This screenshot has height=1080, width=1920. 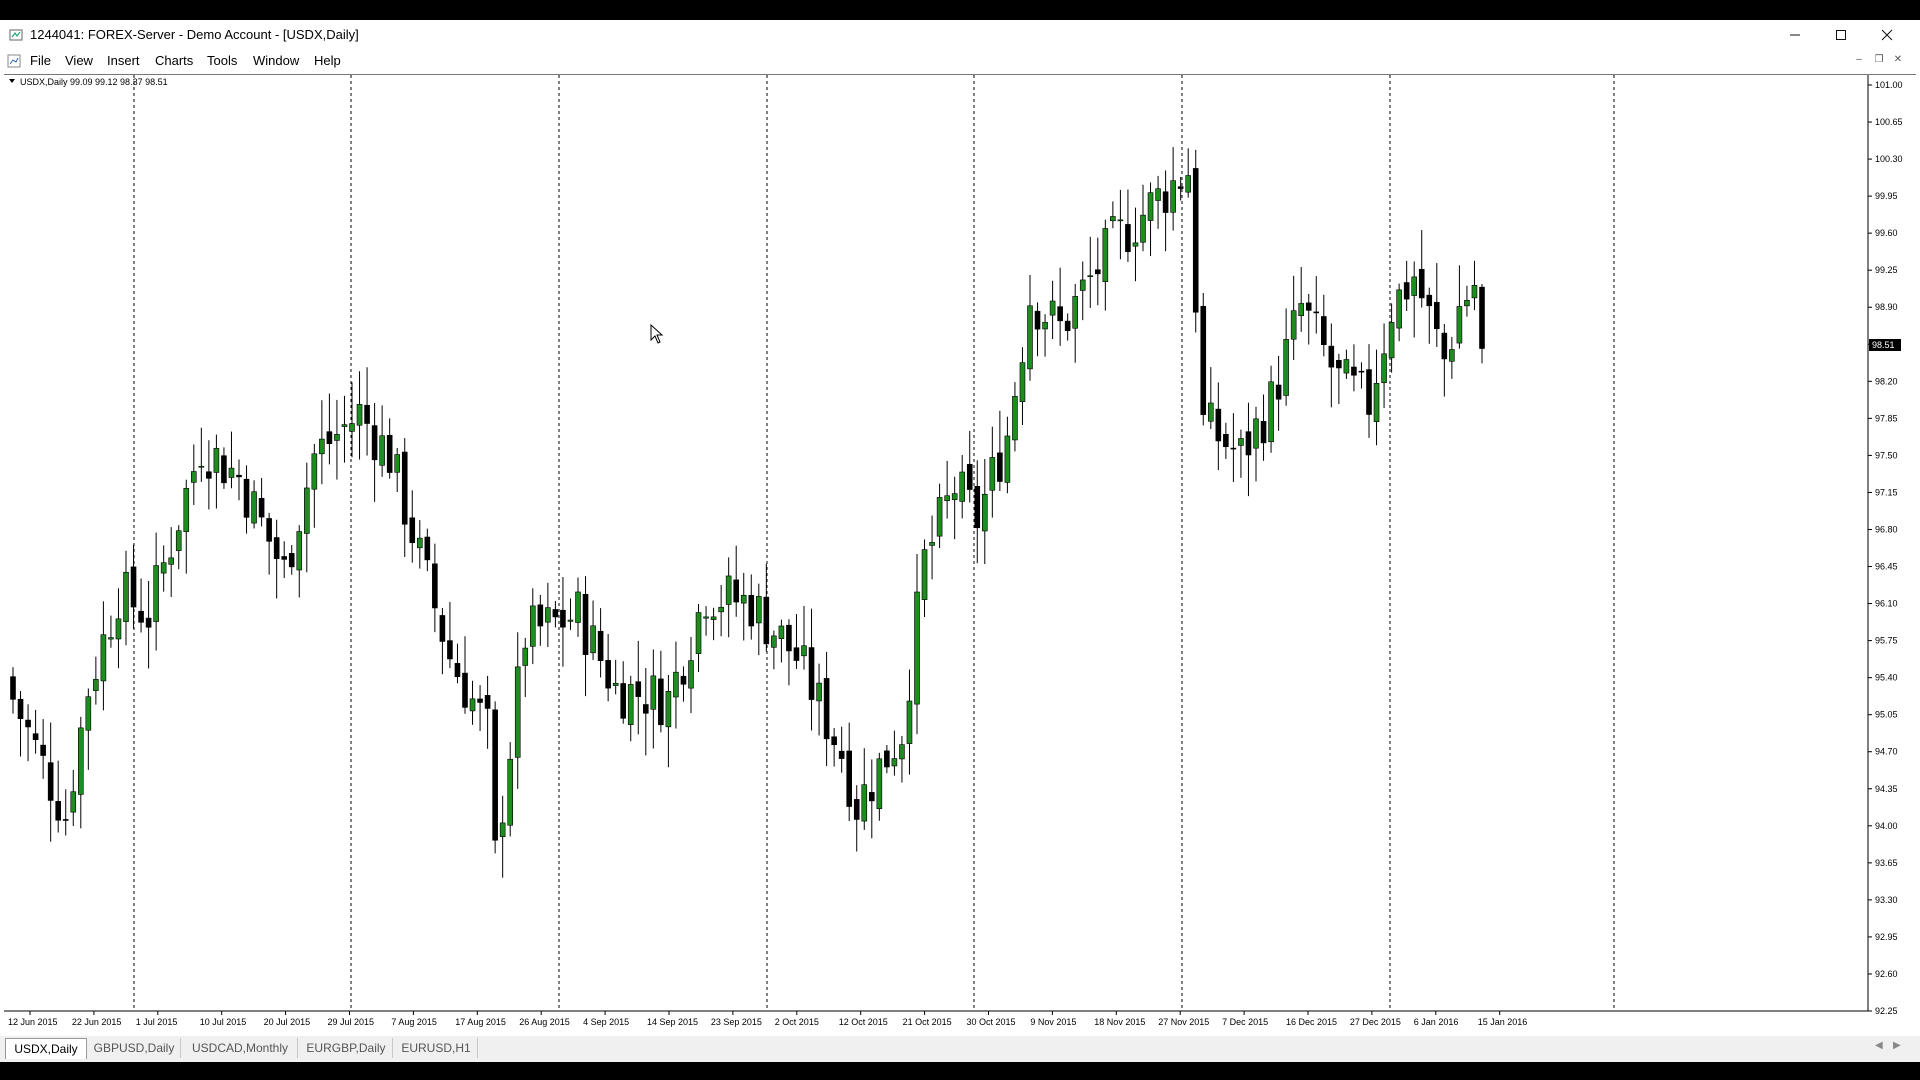 I want to click on y-tick-label: 97.50, so click(x=1886, y=455).